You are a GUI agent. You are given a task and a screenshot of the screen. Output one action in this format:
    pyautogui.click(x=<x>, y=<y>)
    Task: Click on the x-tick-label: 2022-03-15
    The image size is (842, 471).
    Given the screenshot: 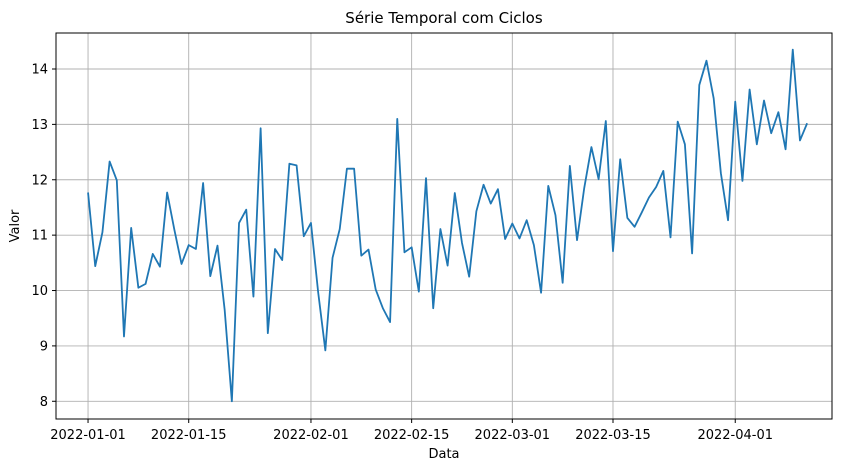 What is the action you would take?
    pyautogui.click(x=613, y=435)
    